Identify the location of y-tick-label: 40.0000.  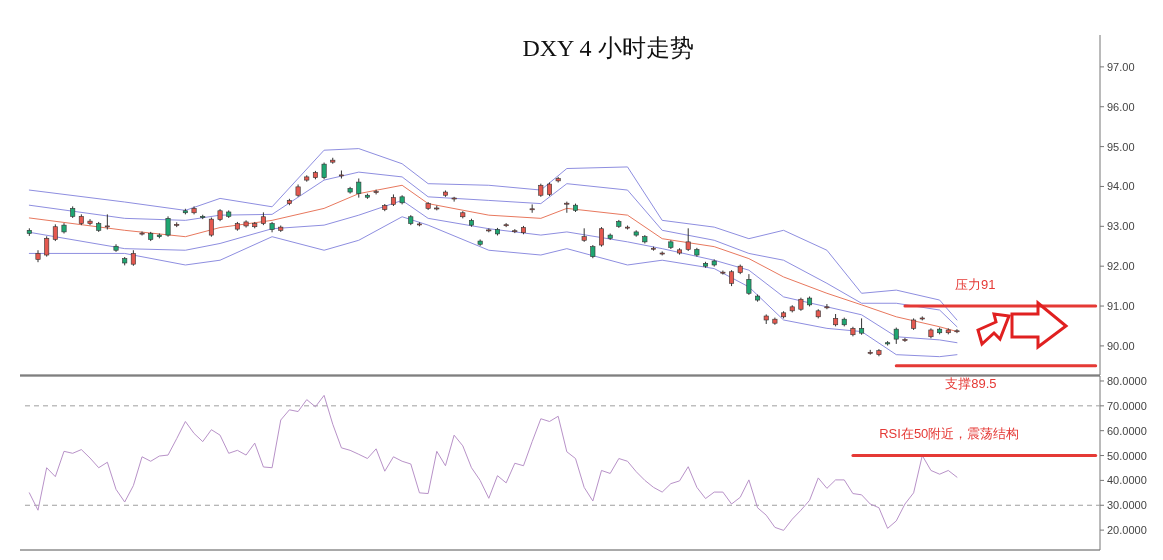
(1127, 480).